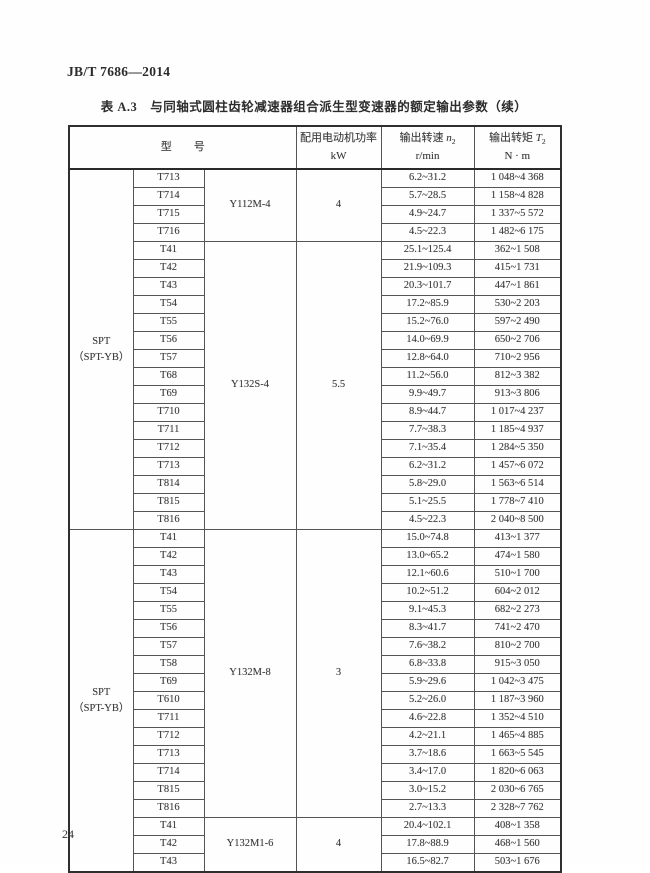 Image resolution: width=650 pixels, height=873 pixels. I want to click on model-cell: T814, so click(168, 484).